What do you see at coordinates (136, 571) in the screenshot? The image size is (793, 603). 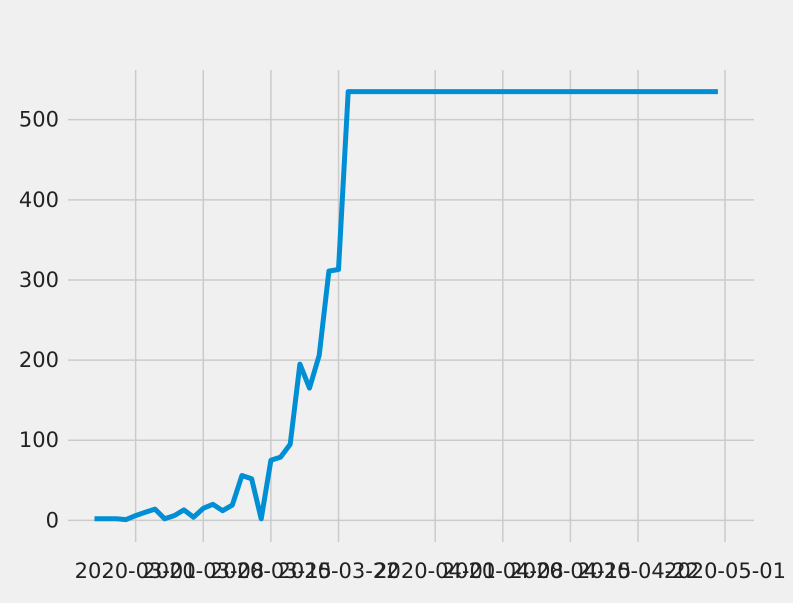 I see `x-tick-label: 2020-03-01` at bounding box center [136, 571].